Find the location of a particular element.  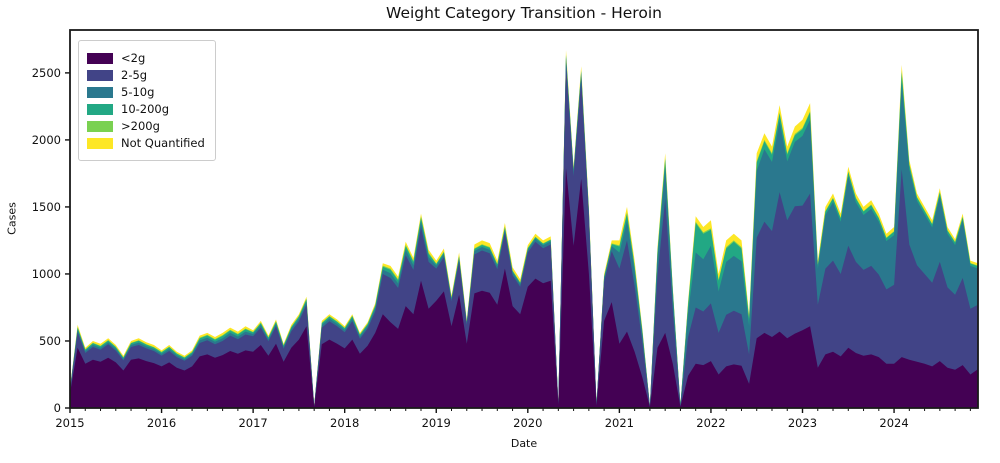

legend-item: >200g is located at coordinates (146, 126).